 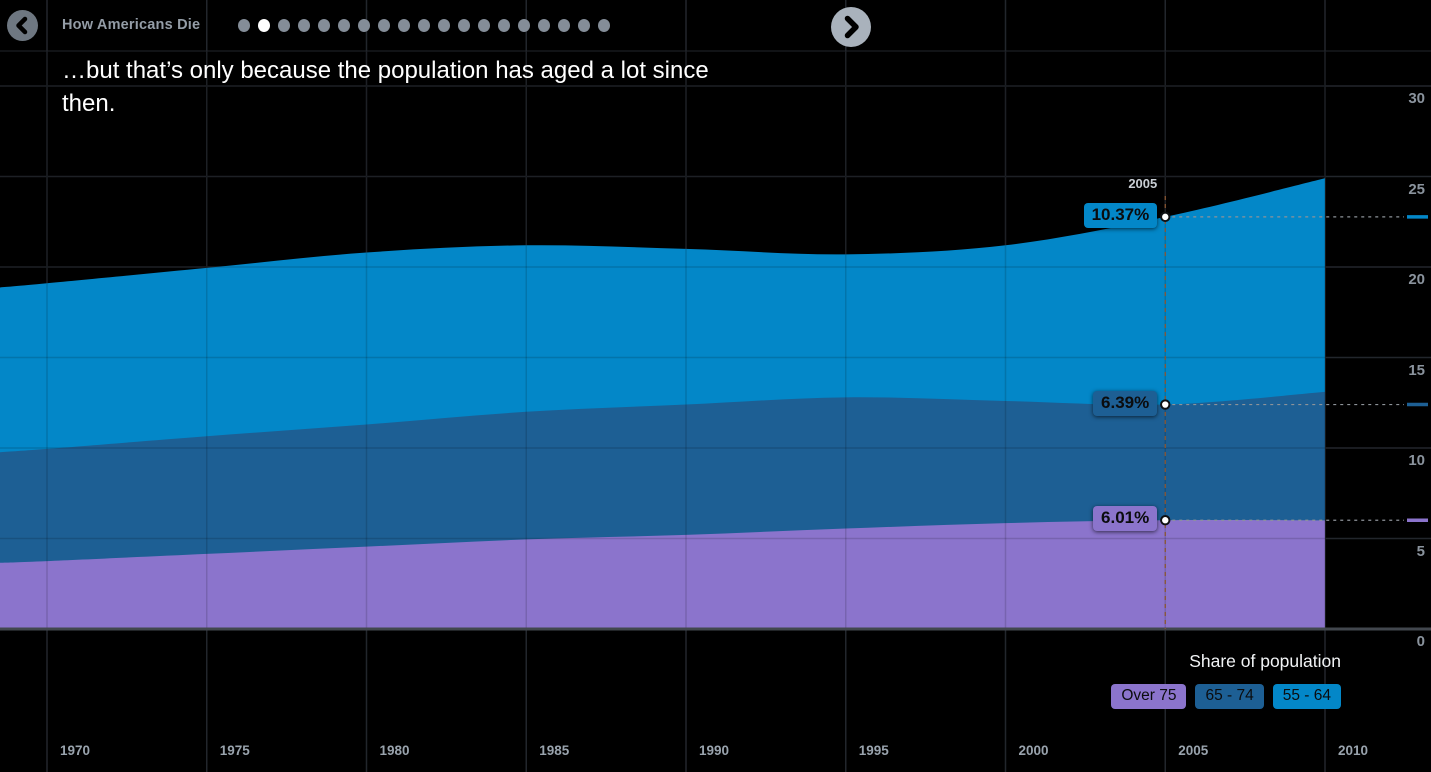 What do you see at coordinates (1229, 696) in the screenshot?
I see `legend-chip-65-74: 65 - 74` at bounding box center [1229, 696].